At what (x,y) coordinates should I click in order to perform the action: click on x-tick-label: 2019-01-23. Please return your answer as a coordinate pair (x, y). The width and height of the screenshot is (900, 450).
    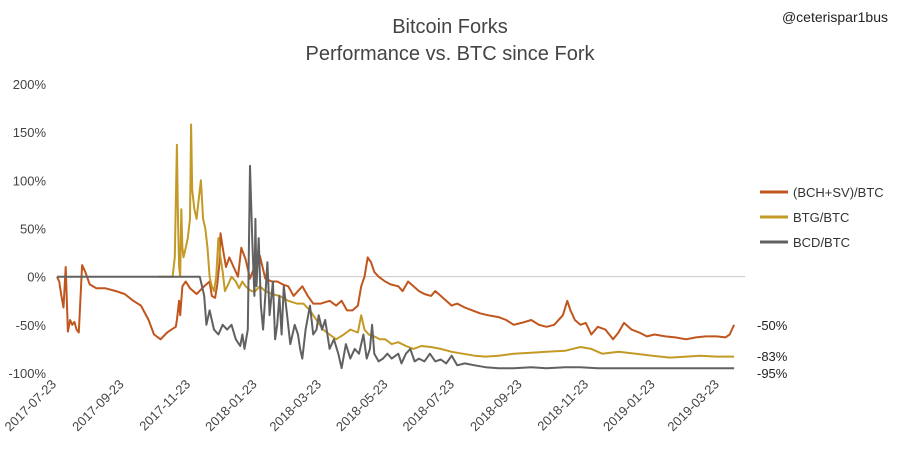
    Looking at the image, I should click on (629, 406).